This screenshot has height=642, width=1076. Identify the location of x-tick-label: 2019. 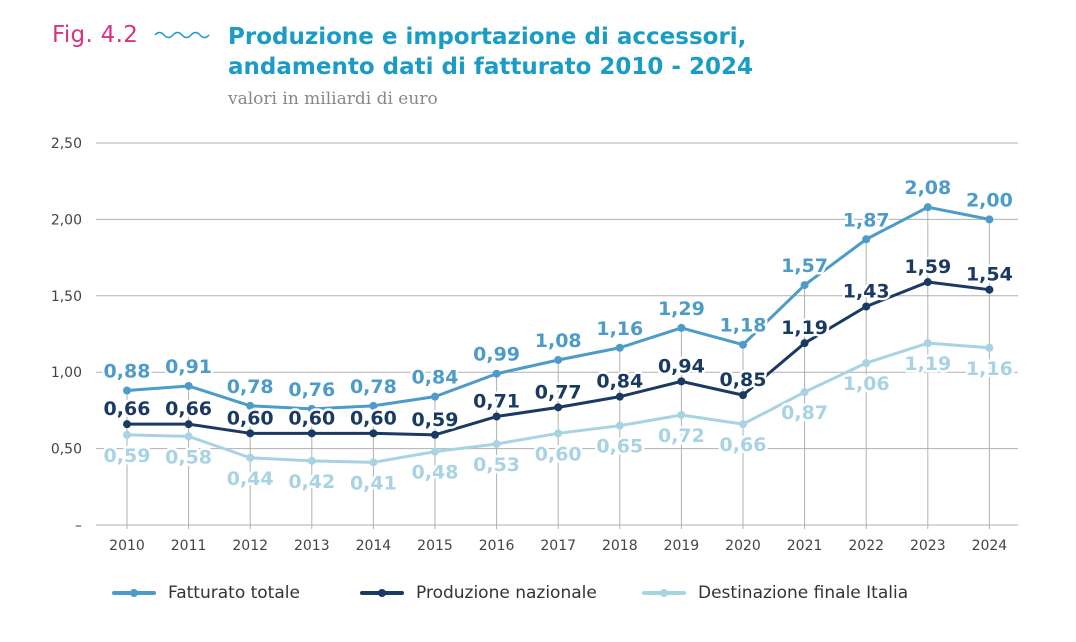
(682, 546).